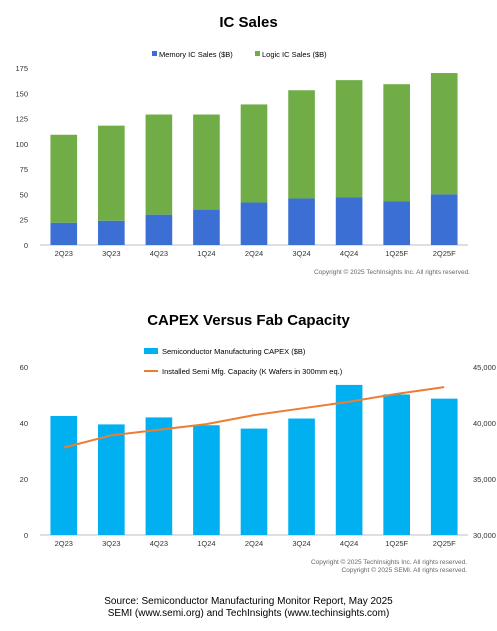  Describe the element at coordinates (484, 367) in the screenshot. I see `right-y-tick-label: 45,000` at that location.